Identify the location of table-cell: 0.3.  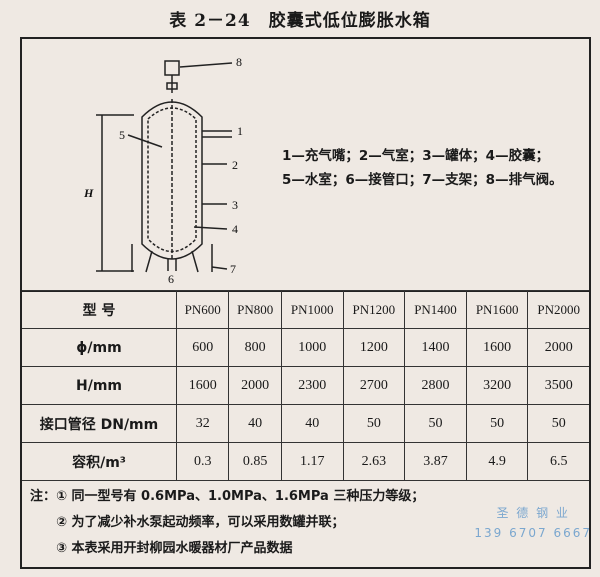
(203, 461).